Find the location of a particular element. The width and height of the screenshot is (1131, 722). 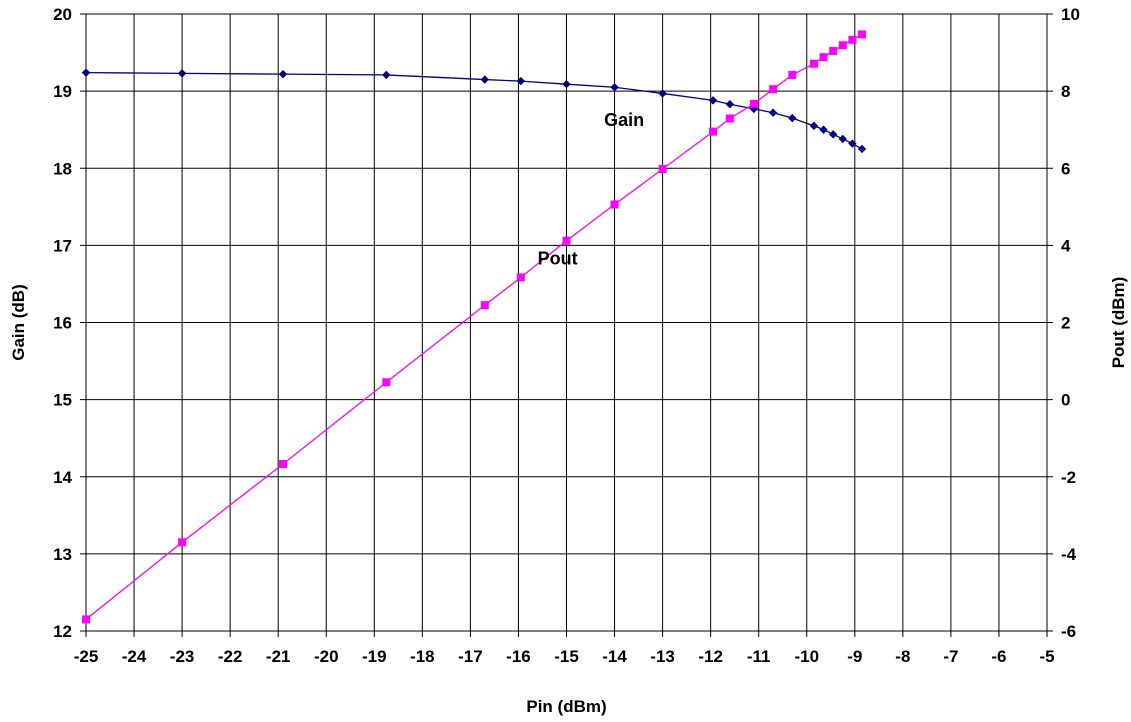

y-left-tick-label: 16 is located at coordinates (62, 323).